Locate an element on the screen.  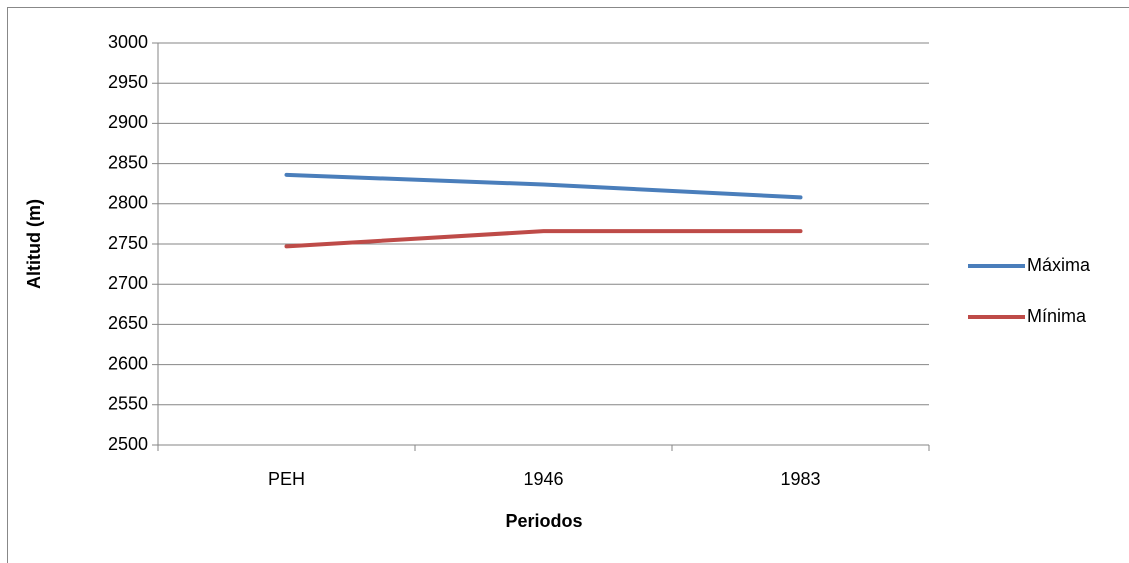
legend-label: Máxima is located at coordinates (1059, 265).